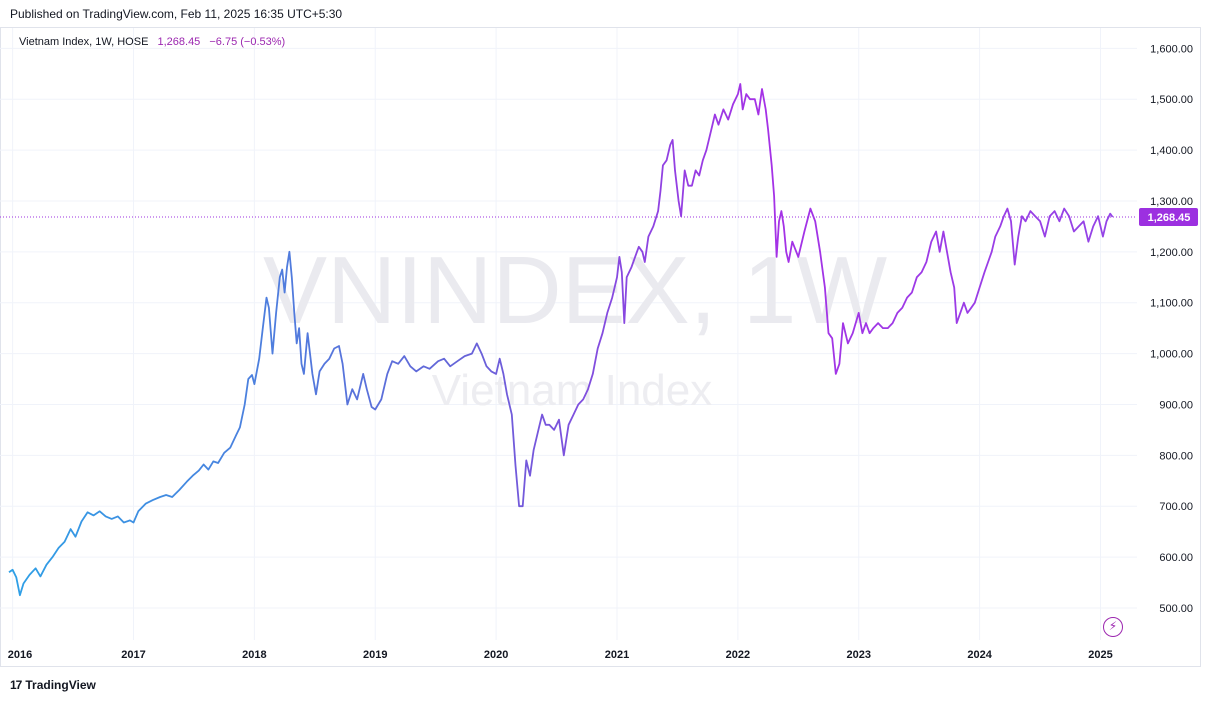 The height and width of the screenshot is (703, 1214). What do you see at coordinates (1171, 355) in the screenshot?
I see `y-tick-label: 1,000.00` at bounding box center [1171, 355].